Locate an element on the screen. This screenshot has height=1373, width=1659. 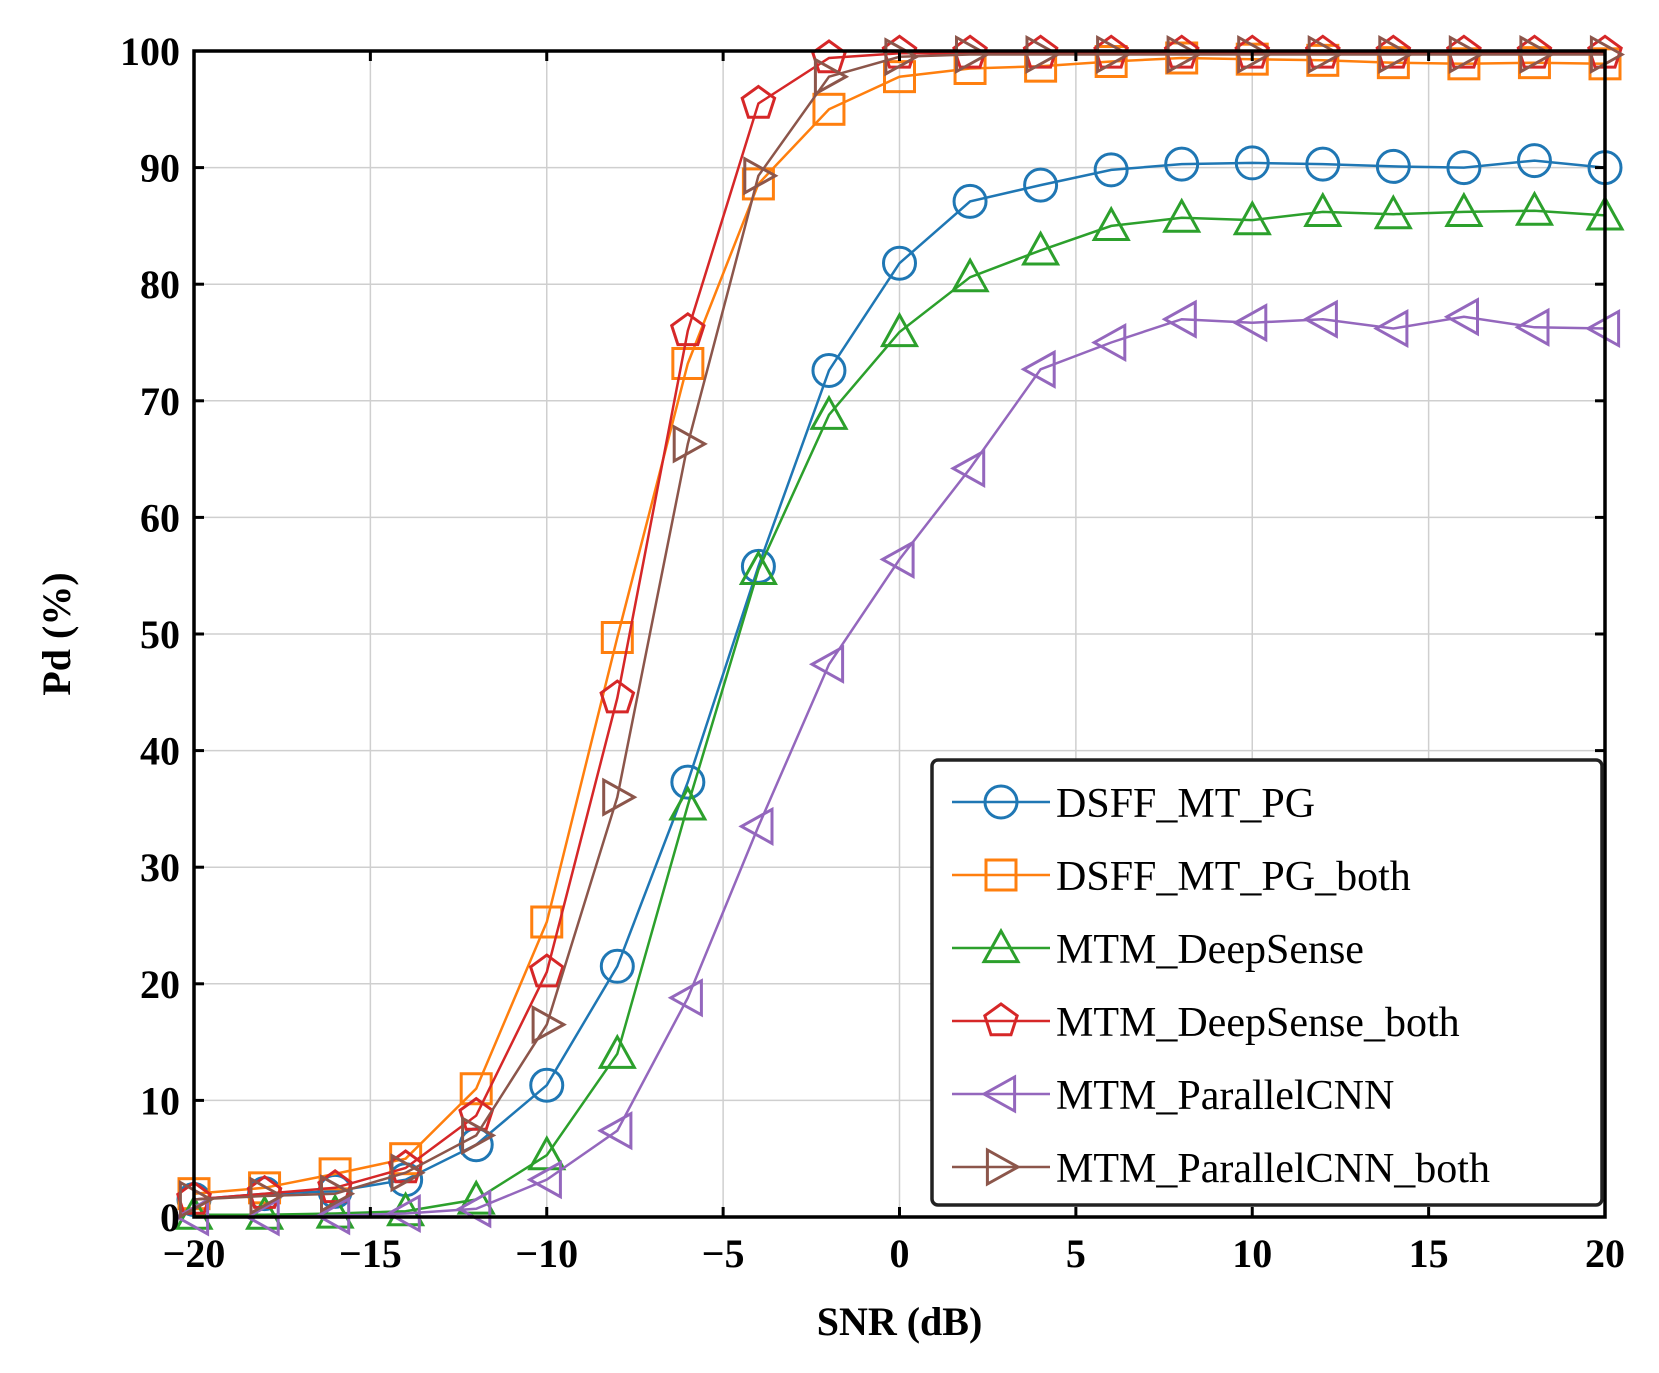
x-tick-label: −20 is located at coordinates (194, 1253).